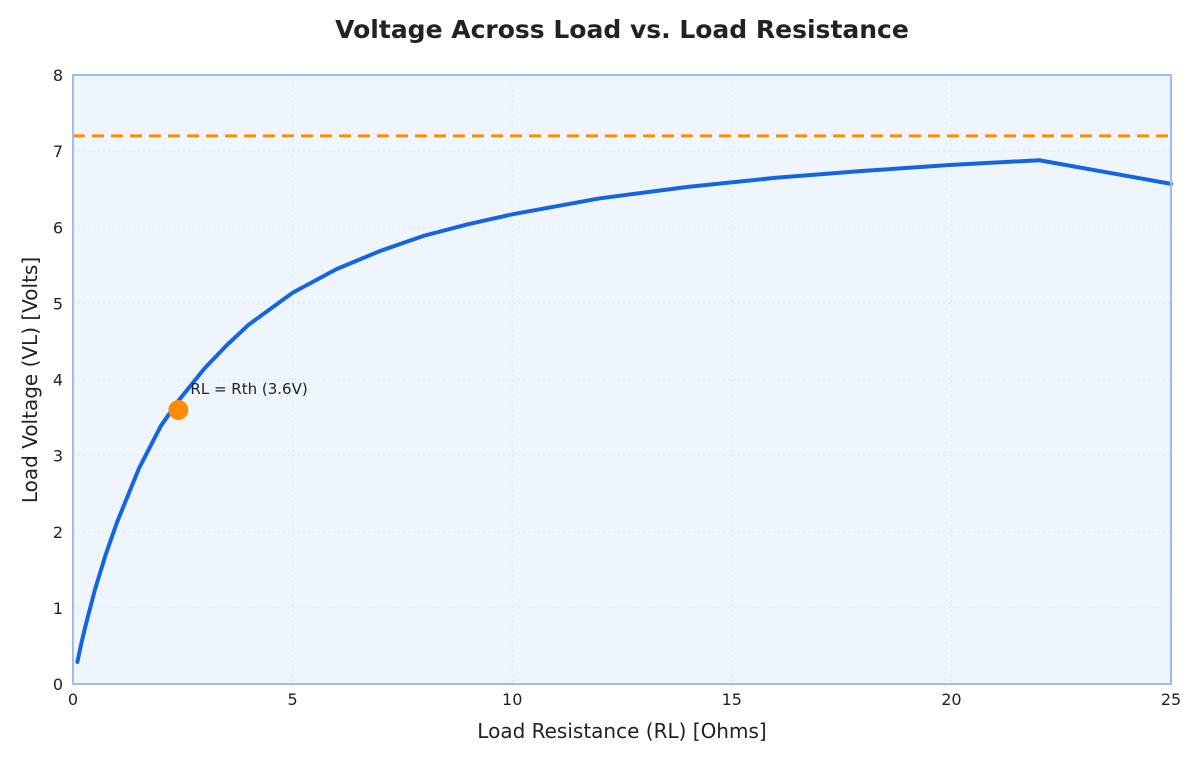 This screenshot has width=1200, height=761. Describe the element at coordinates (73, 699) in the screenshot. I see `x-tick-label: 0` at that location.